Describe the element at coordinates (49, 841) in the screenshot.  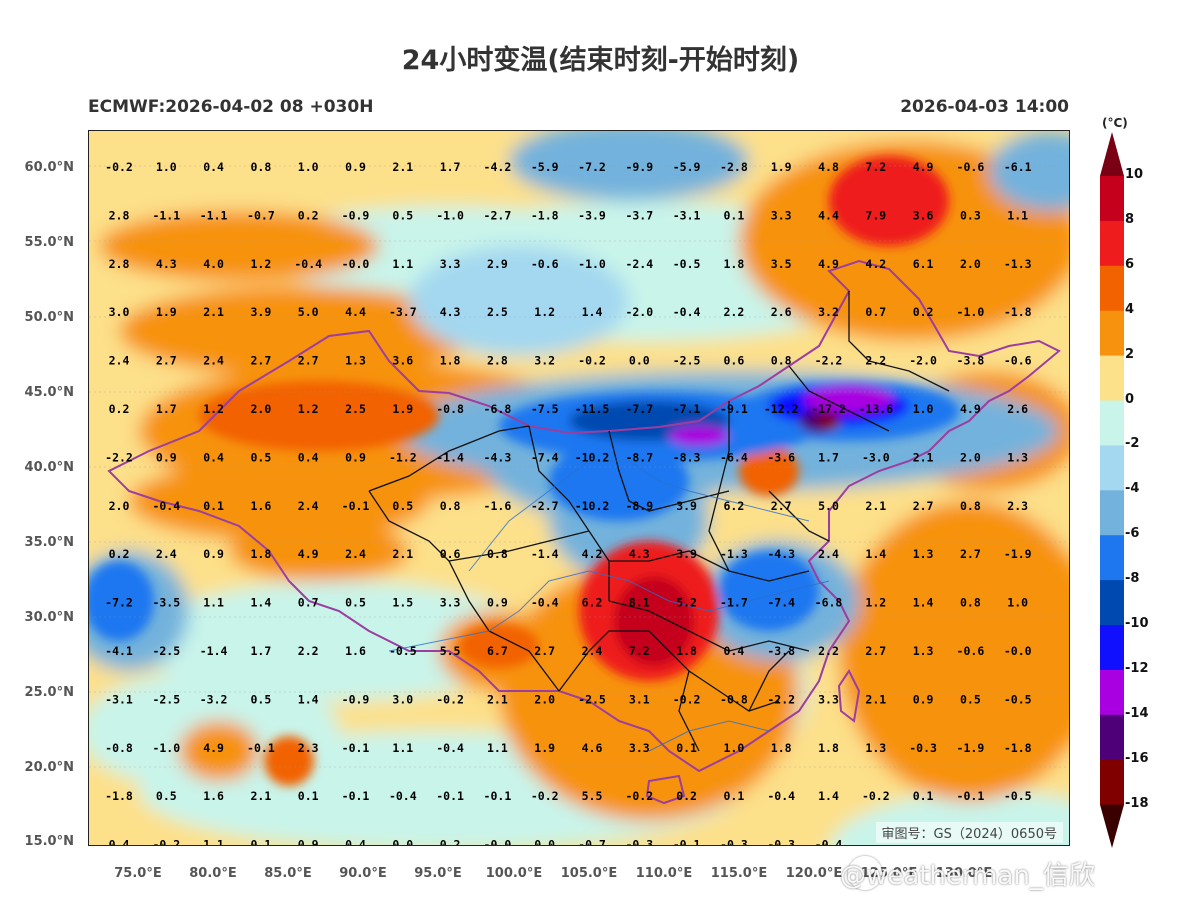
I see `y-axis-tick-label: 15.0°N` at that location.